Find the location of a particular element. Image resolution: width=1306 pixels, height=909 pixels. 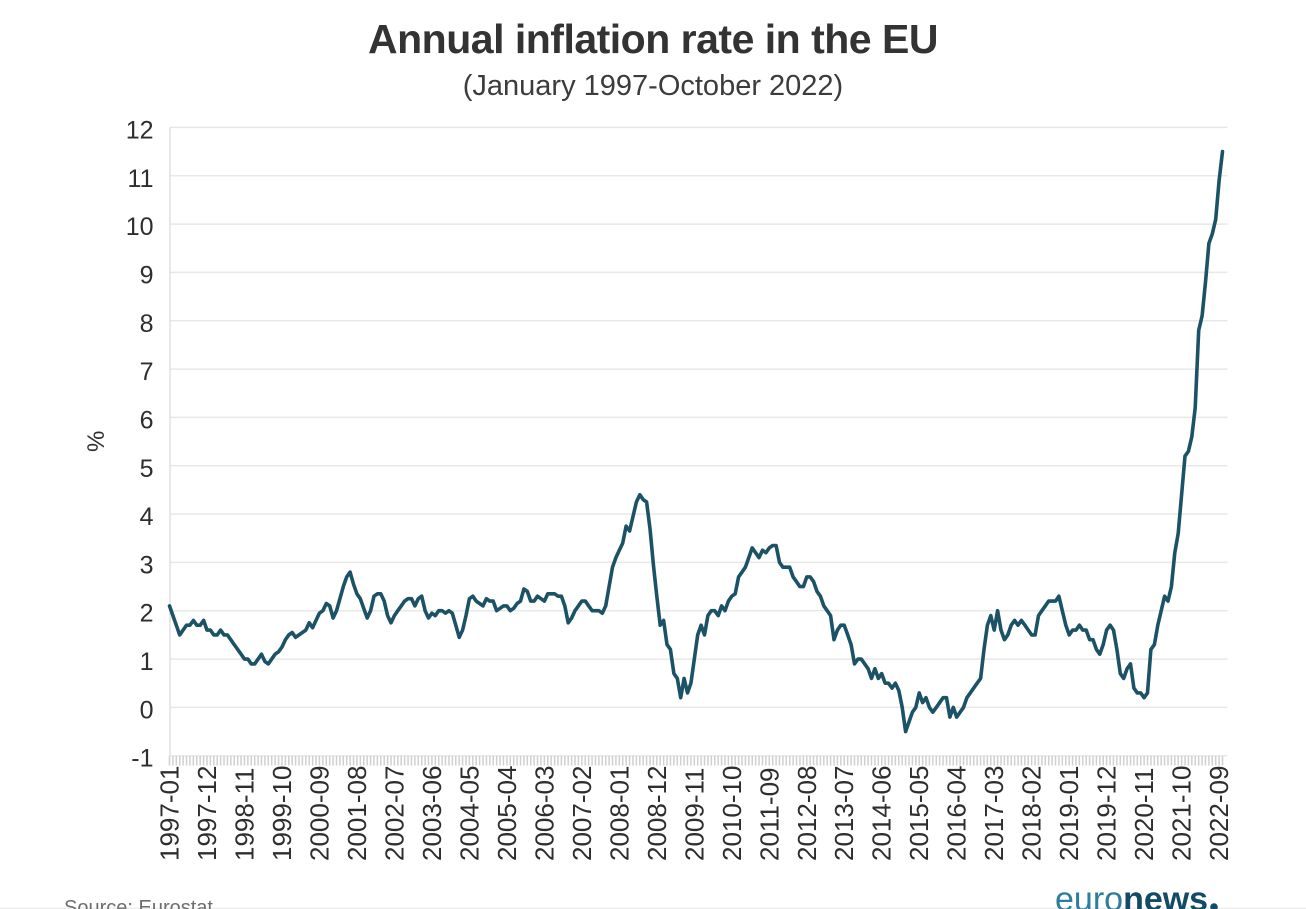

svg-text: 1 is located at coordinates (147, 662).